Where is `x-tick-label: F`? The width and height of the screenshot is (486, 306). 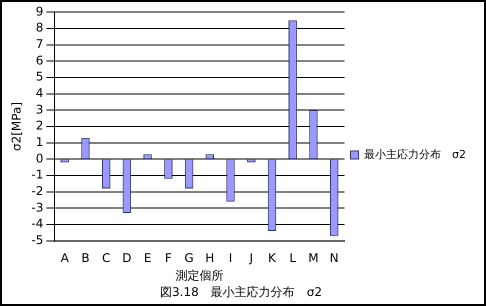 x-tick-label: F is located at coordinates (168, 258).